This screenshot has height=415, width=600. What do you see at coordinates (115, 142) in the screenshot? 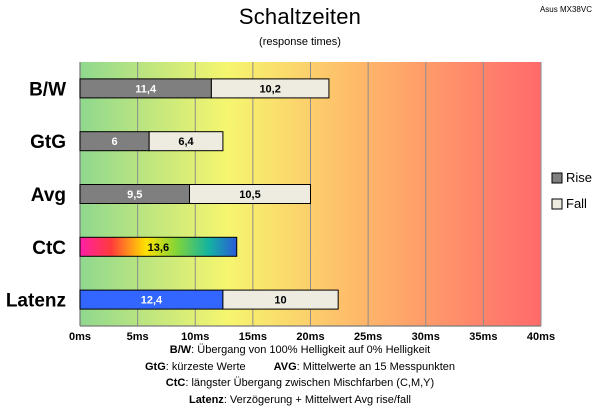
I see `data-label-rise: 6` at bounding box center [115, 142].